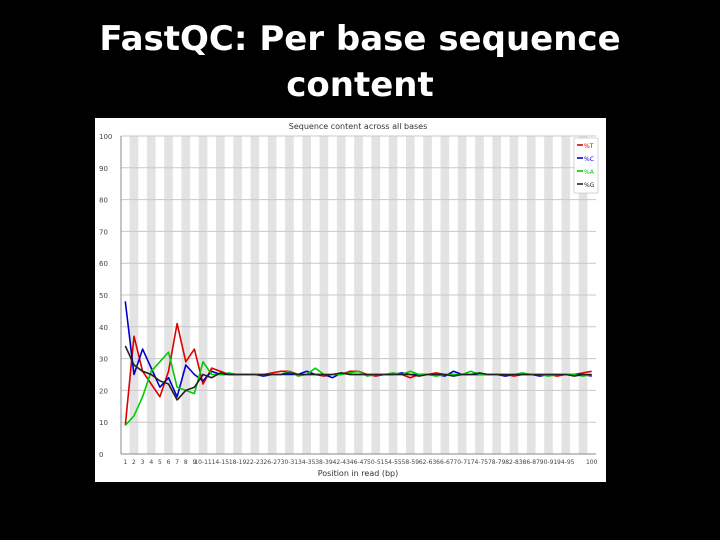 This screenshot has width=720, height=540. Describe the element at coordinates (532, 462) in the screenshot. I see `x-tick-label: 86-87` at that location.